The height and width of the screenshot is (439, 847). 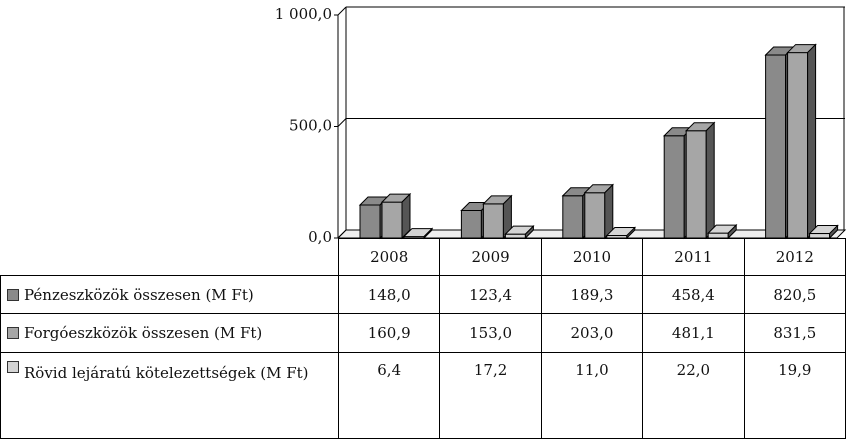 I want to click on category-cell: 2009, so click(x=490, y=257).